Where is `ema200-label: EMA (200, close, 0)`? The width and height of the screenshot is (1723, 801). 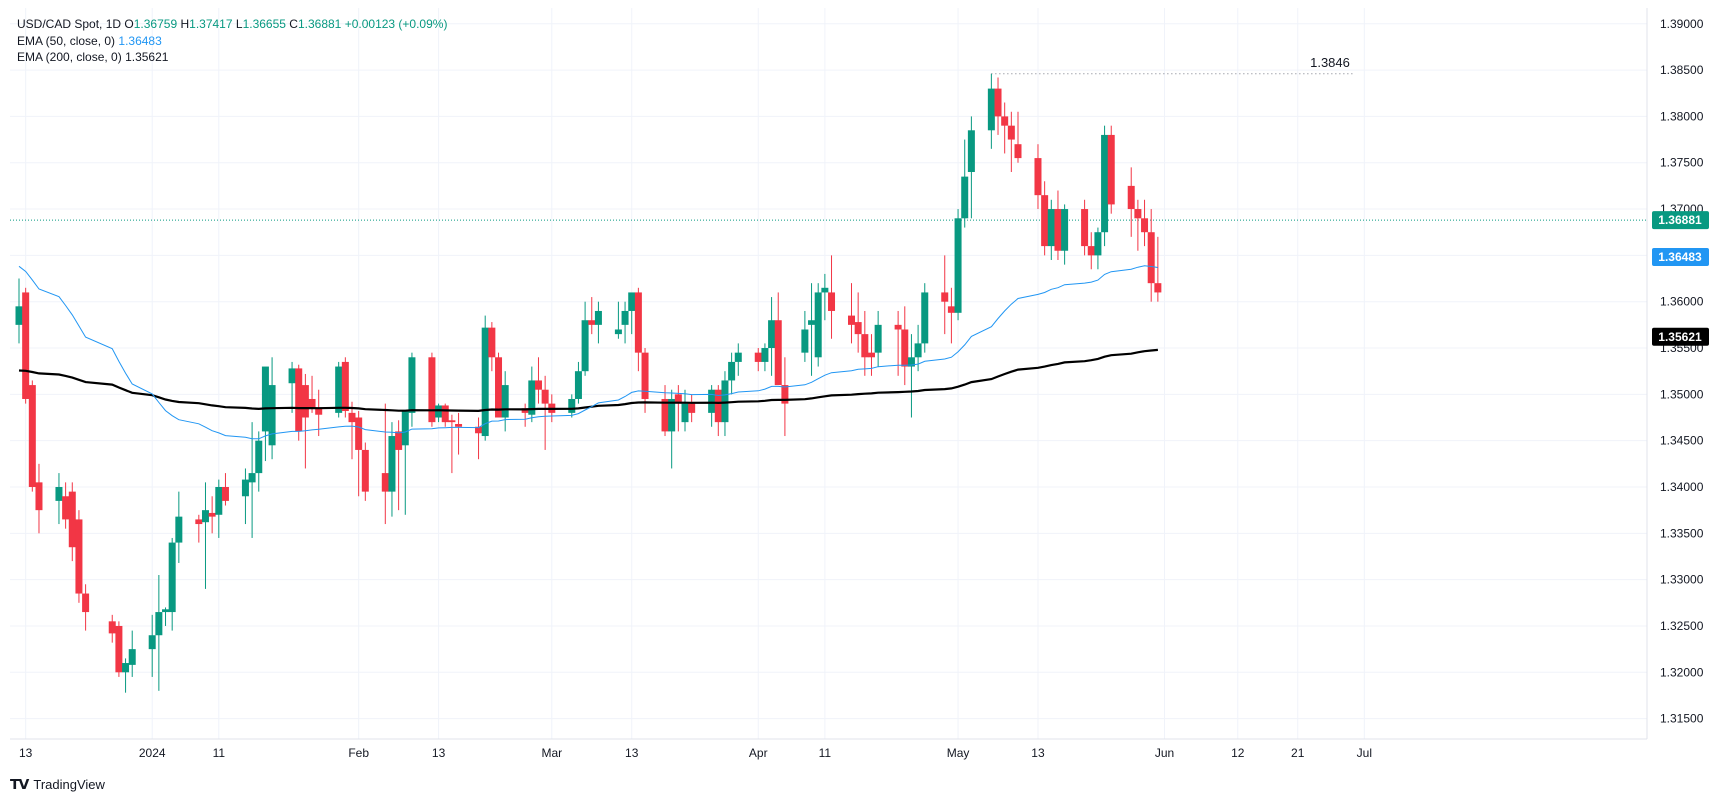 ema200-label: EMA (200, close, 0) is located at coordinates (69, 57).